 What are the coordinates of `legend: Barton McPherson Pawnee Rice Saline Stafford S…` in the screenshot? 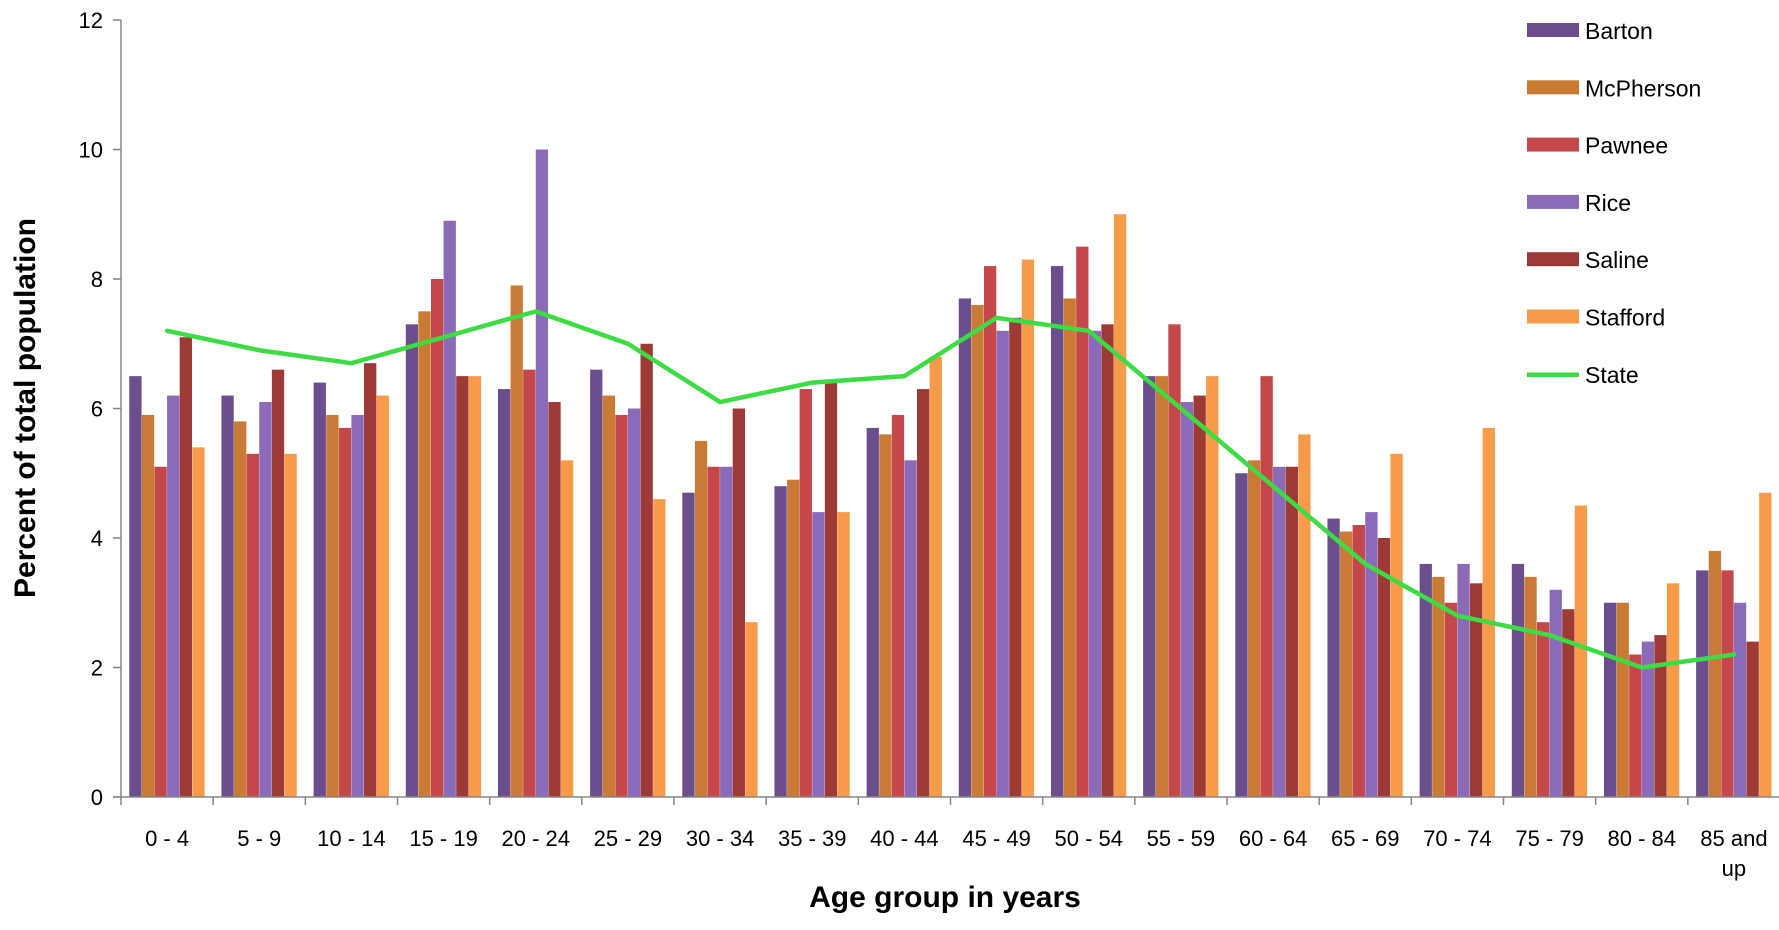 It's located at (1614, 203).